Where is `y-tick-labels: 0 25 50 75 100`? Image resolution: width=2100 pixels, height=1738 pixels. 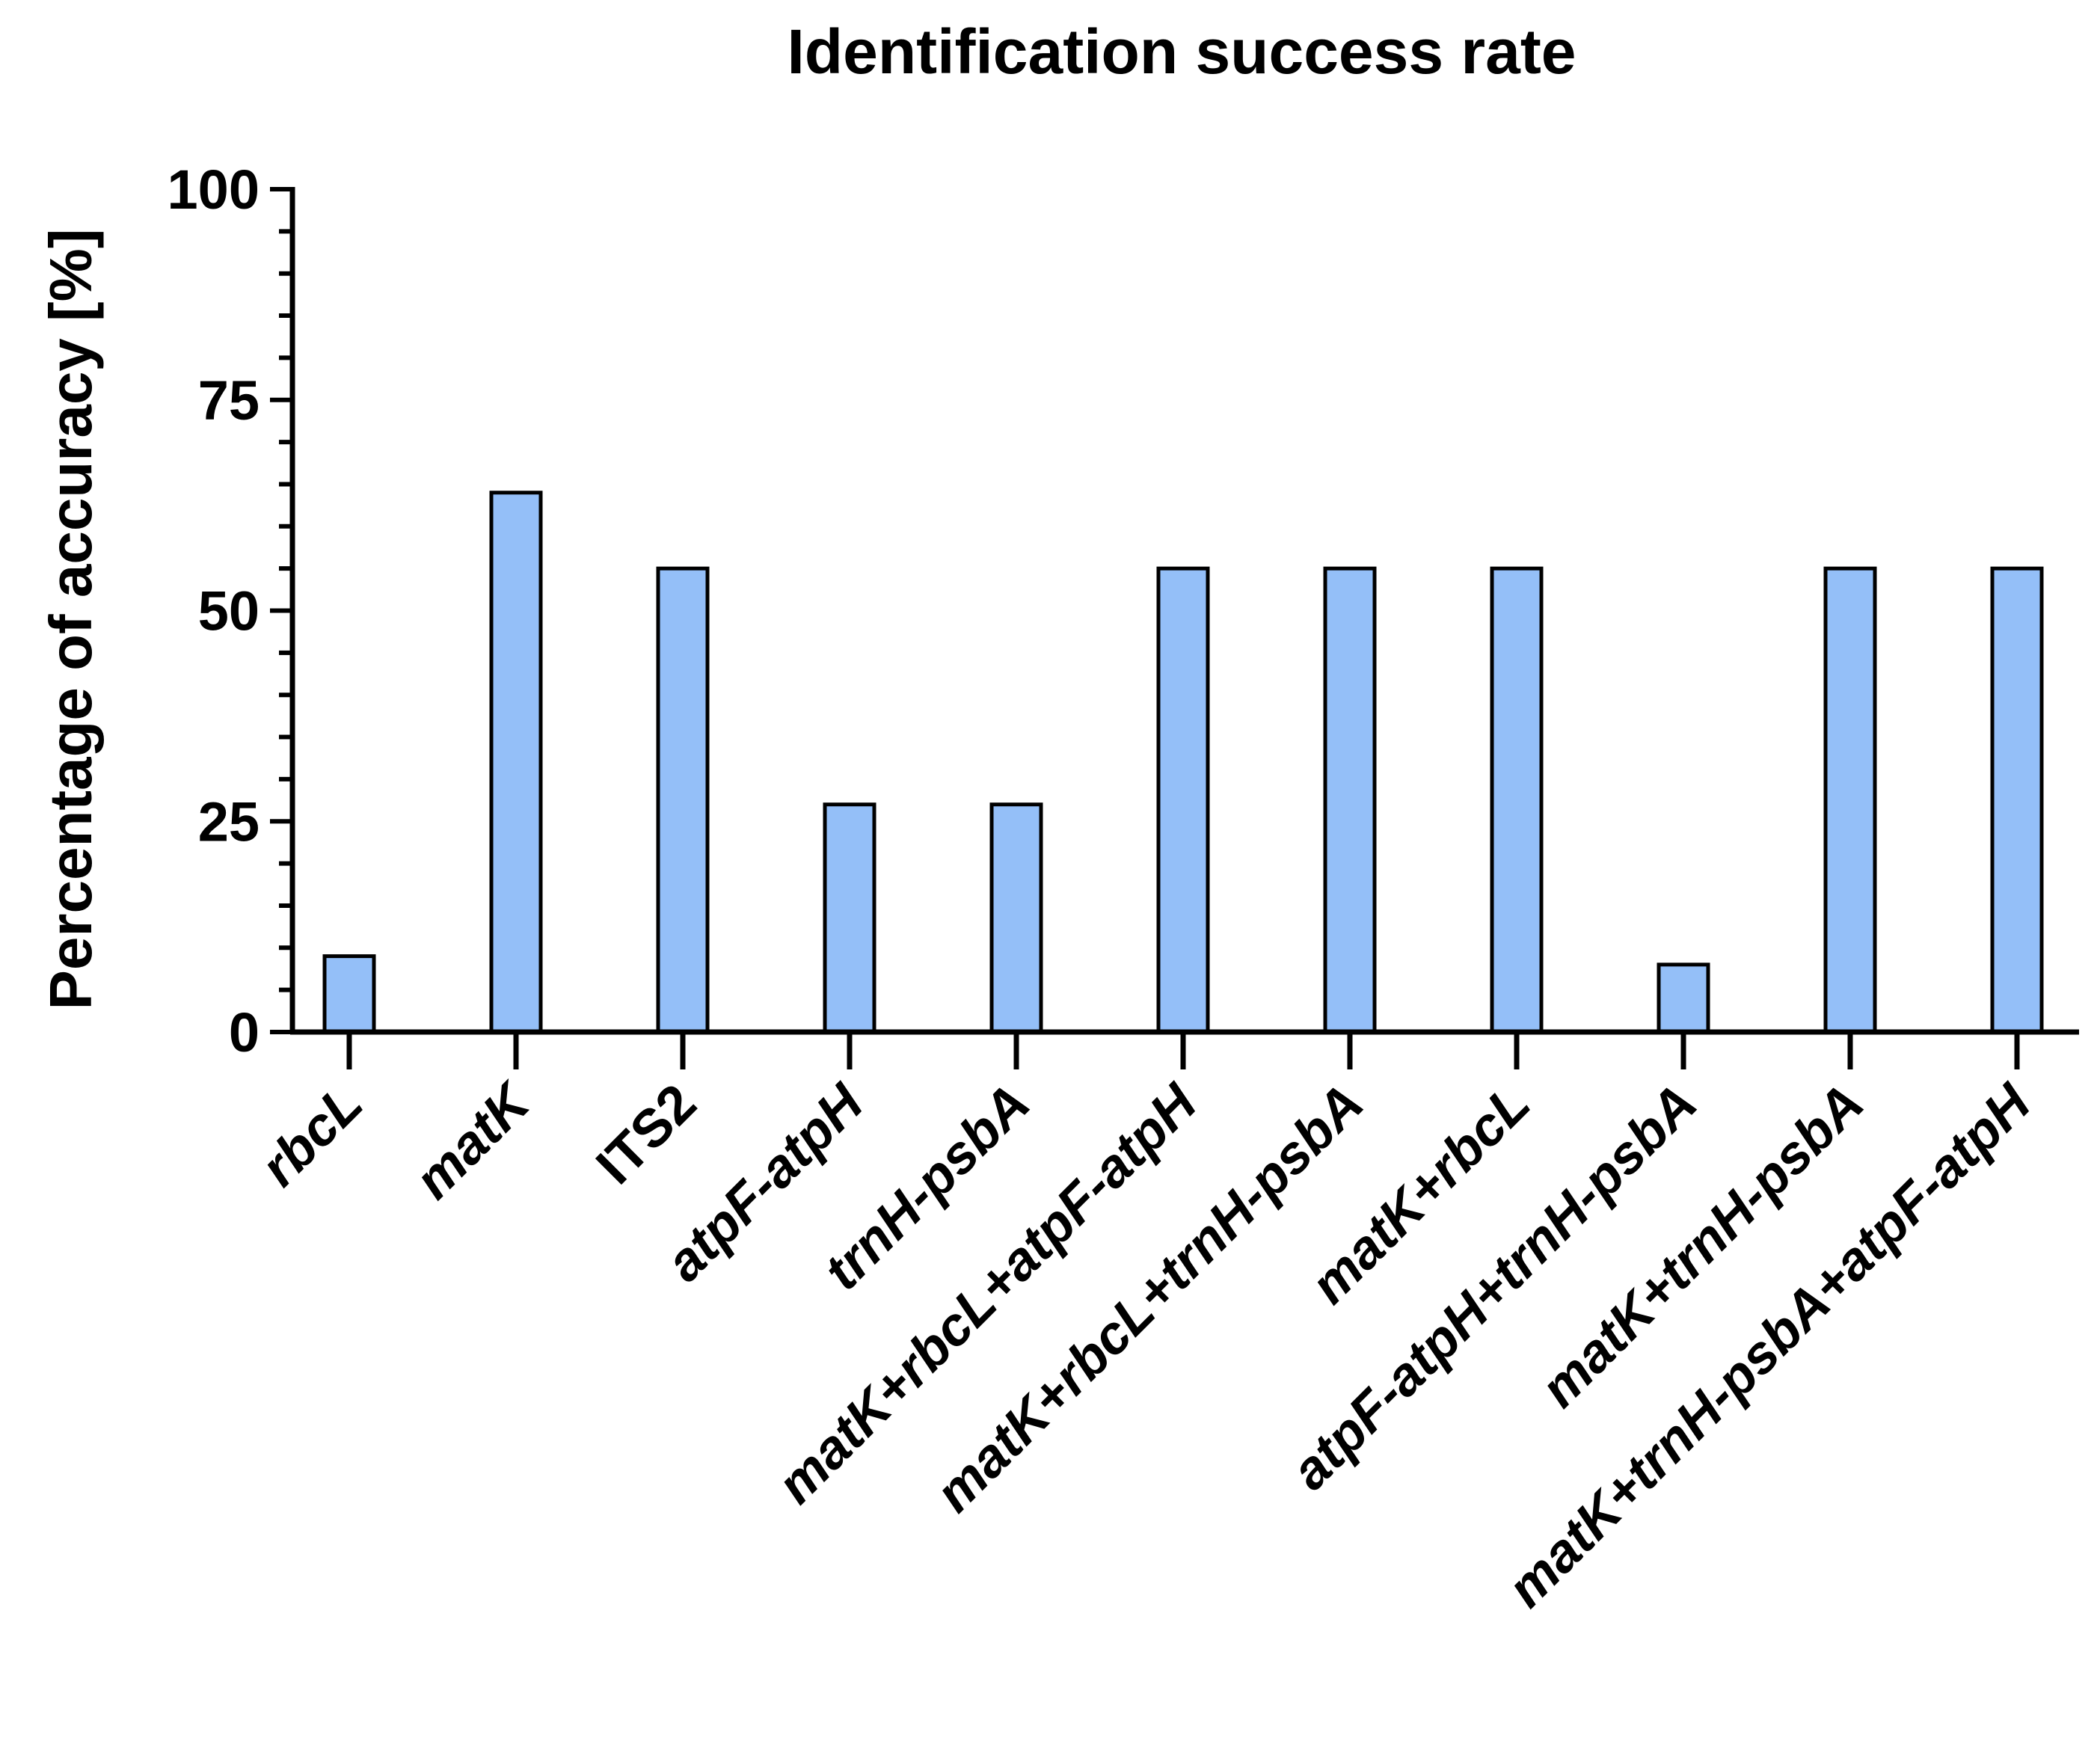 y-tick-labels: 0 25 50 75 100 is located at coordinates (214, 611).